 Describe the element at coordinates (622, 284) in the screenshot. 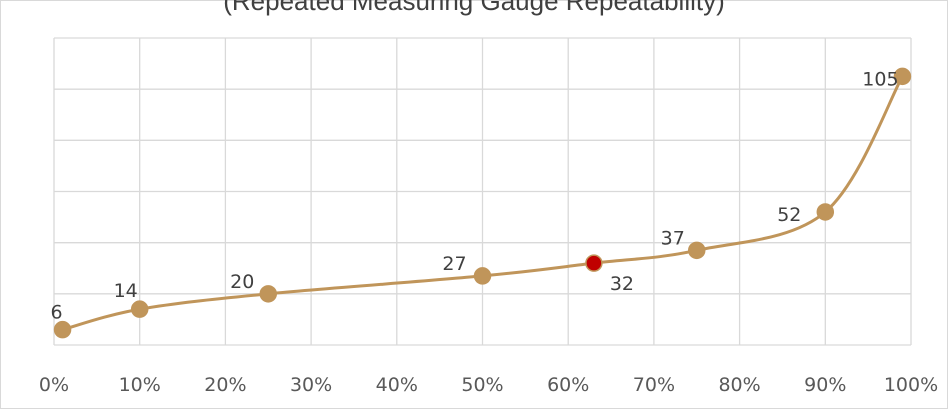

I see `data-label: 32` at that location.